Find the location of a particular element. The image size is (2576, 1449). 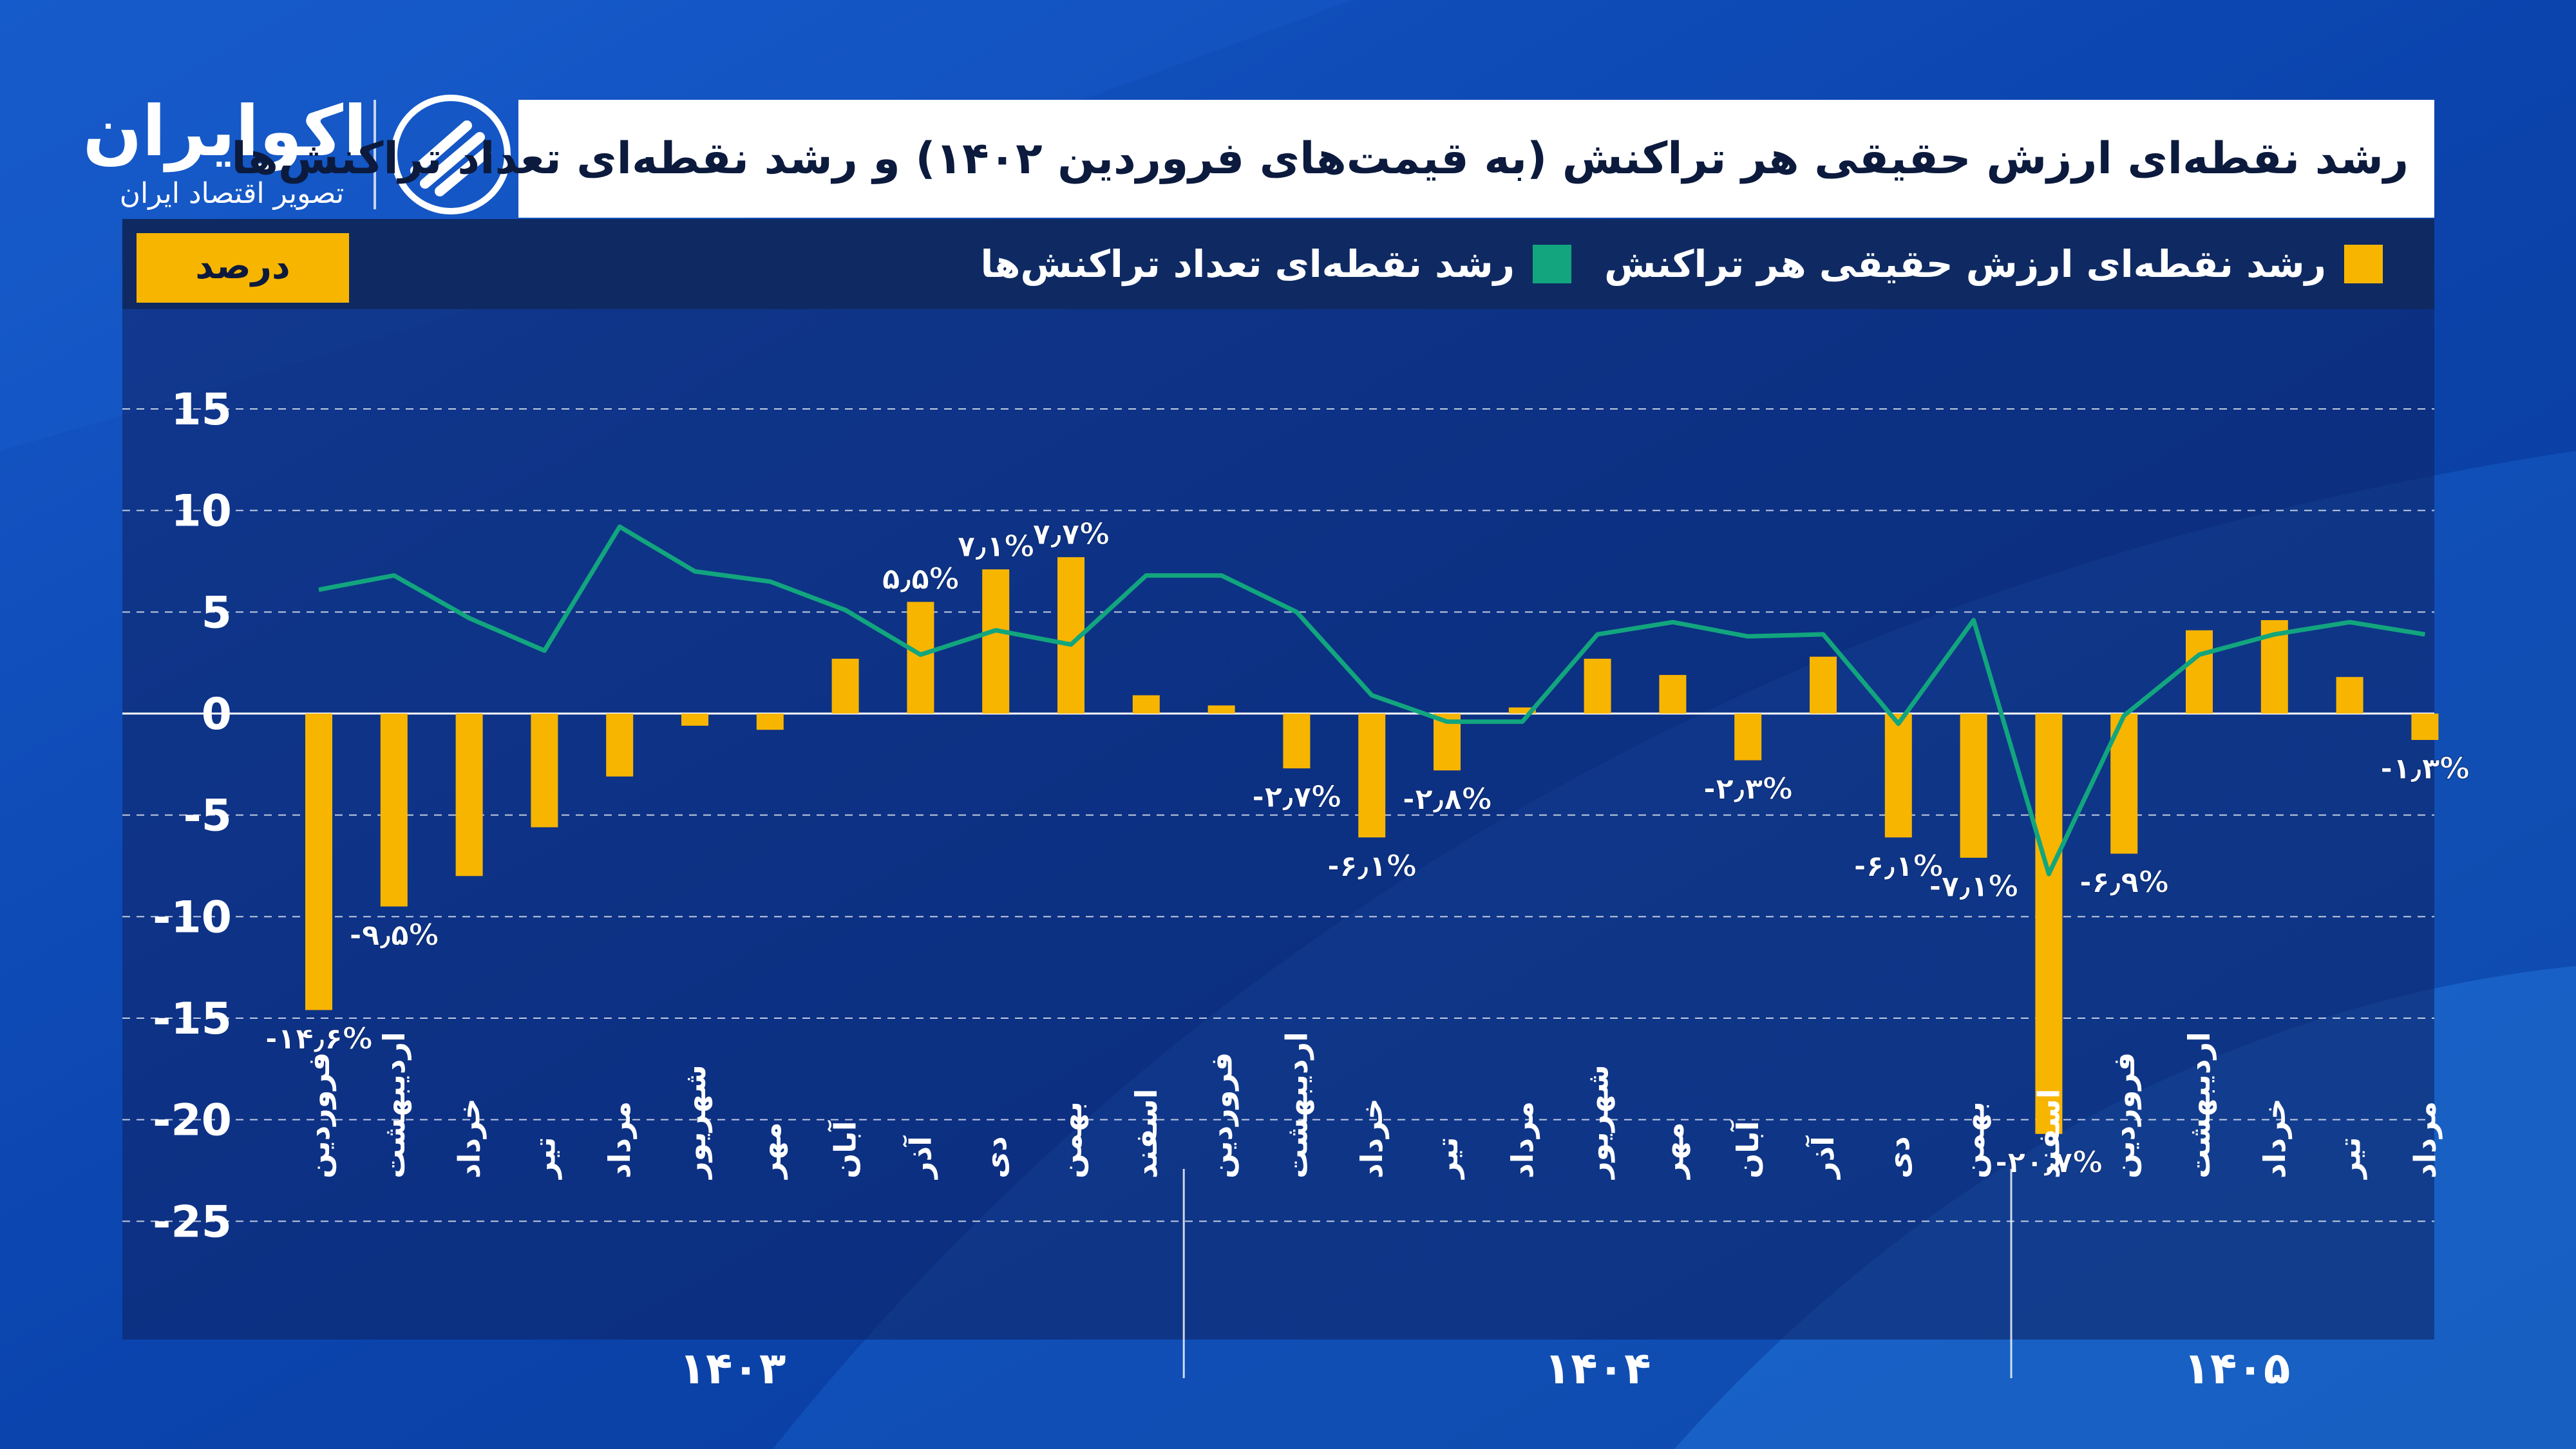

logo-divider is located at coordinates (375, 155).